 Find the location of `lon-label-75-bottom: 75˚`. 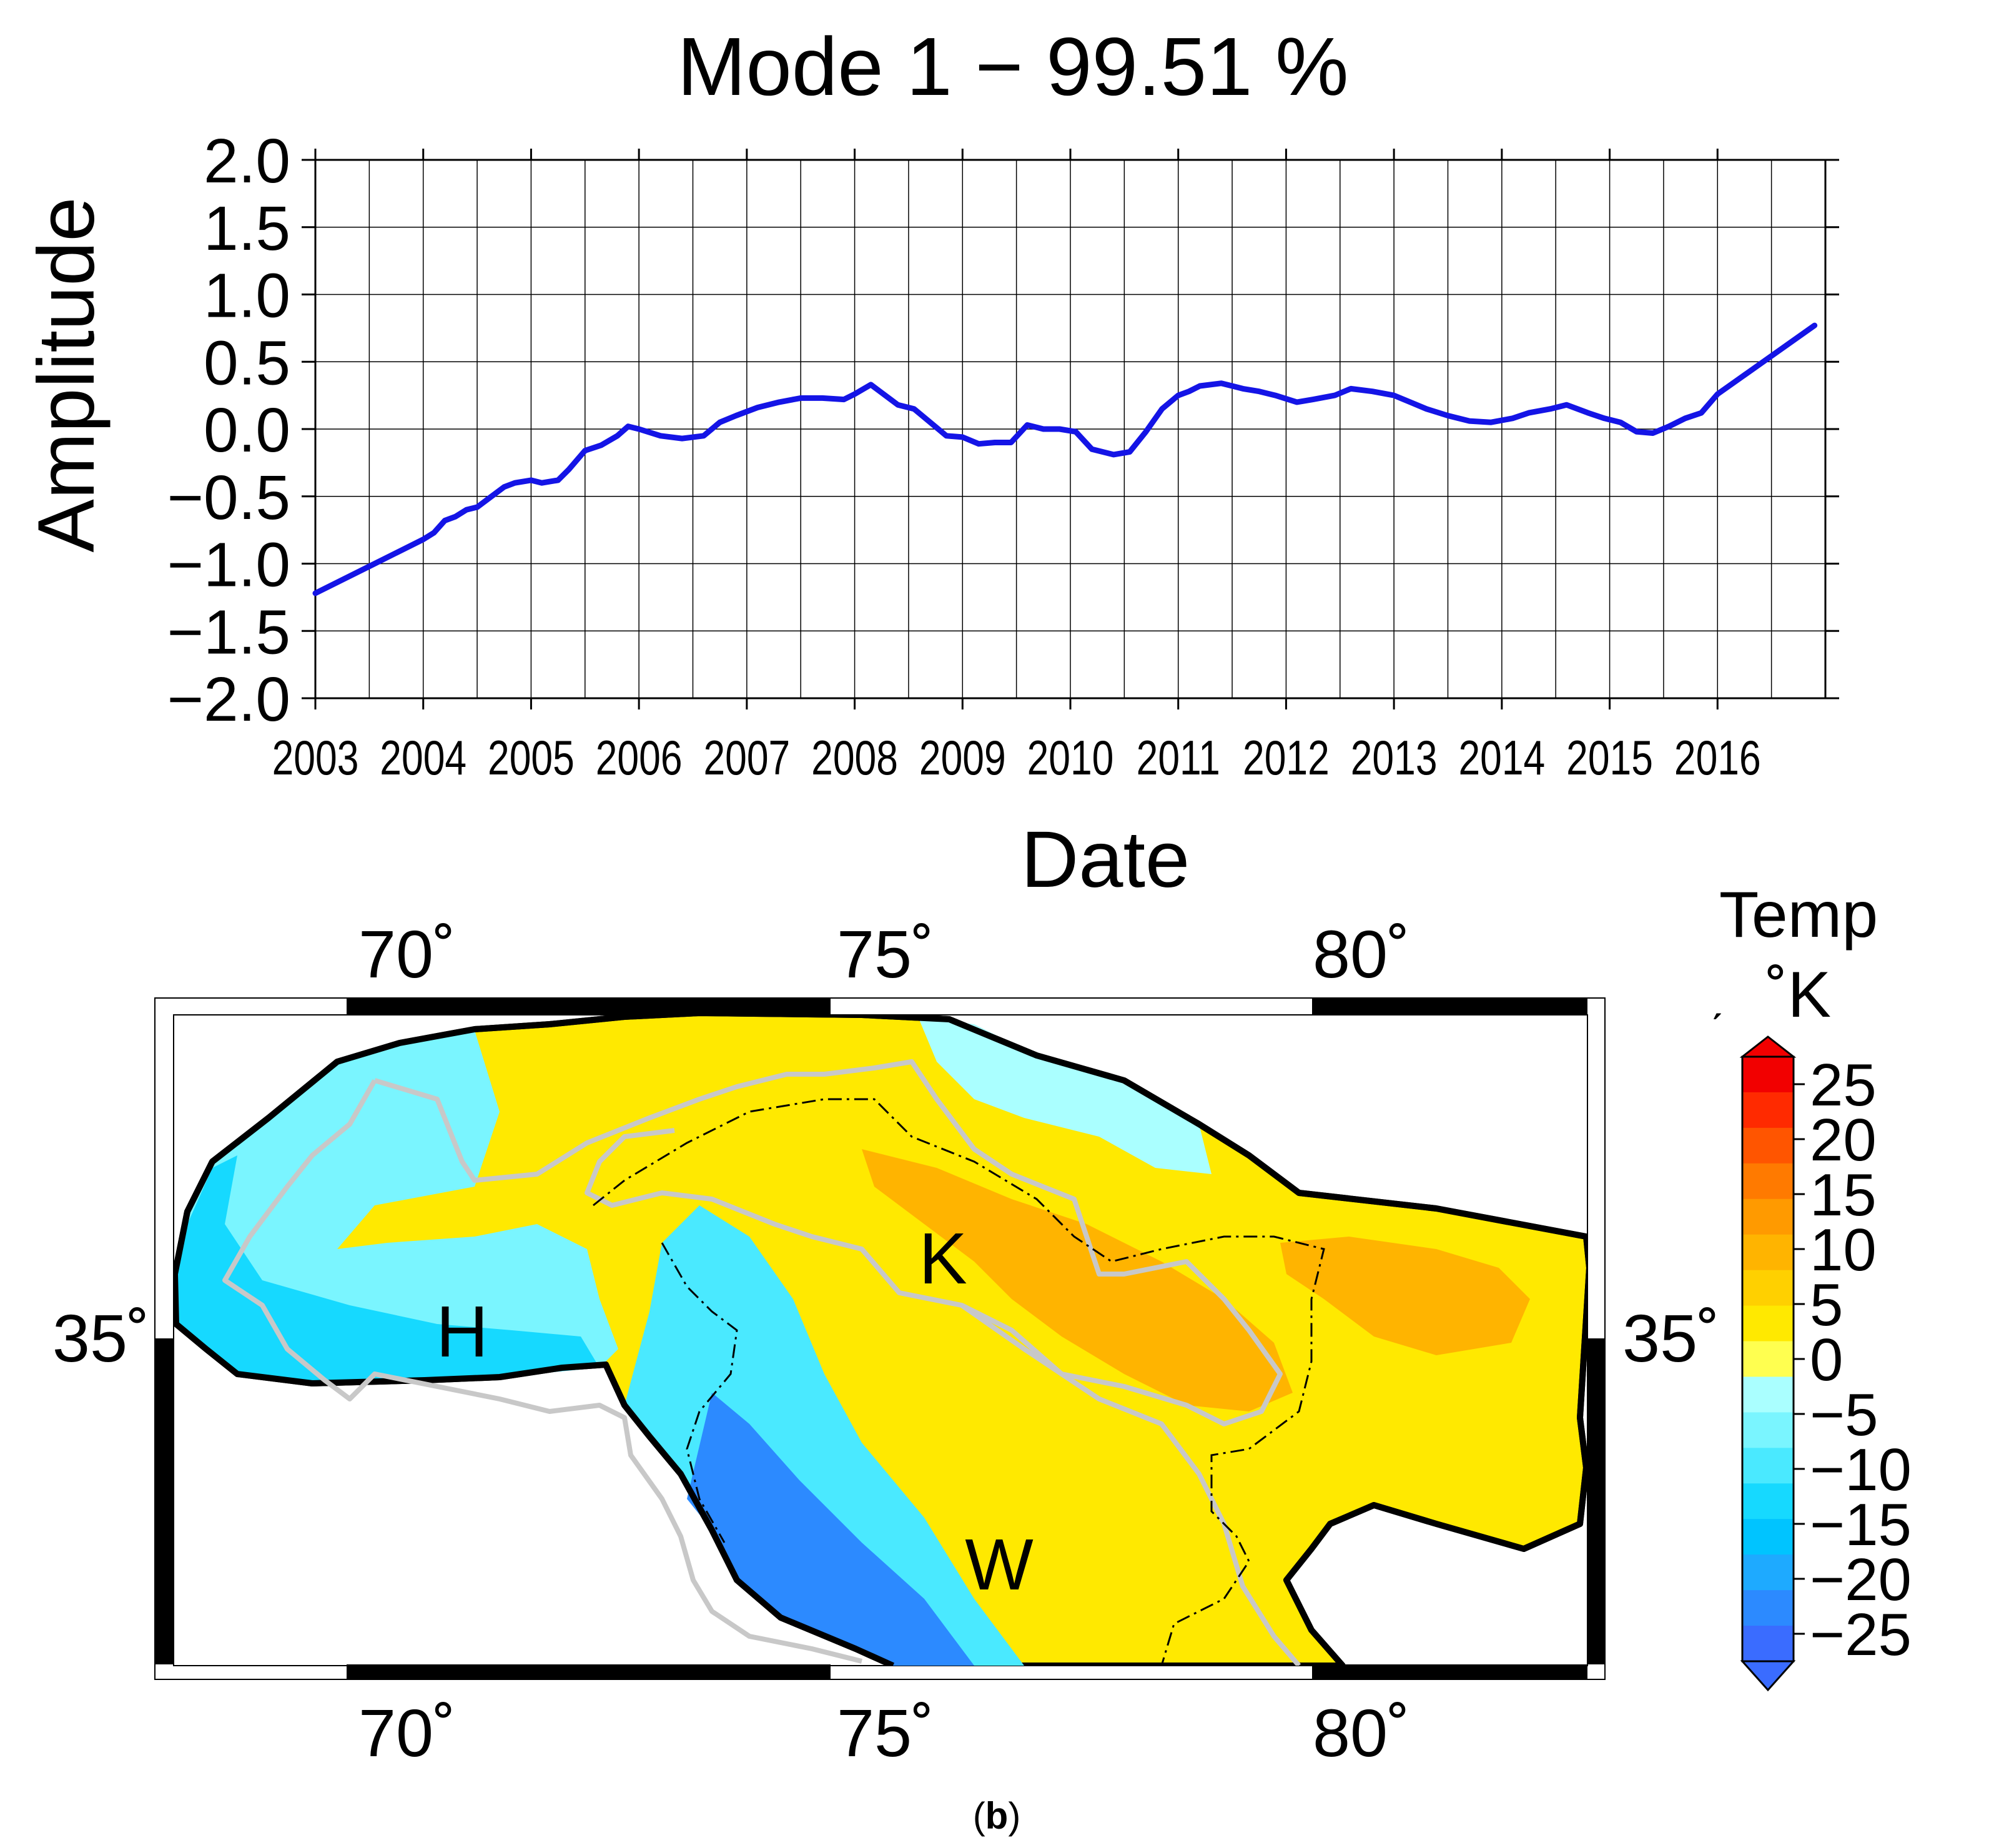

lon-label-75-bottom: 75˚ is located at coordinates (886, 1733).